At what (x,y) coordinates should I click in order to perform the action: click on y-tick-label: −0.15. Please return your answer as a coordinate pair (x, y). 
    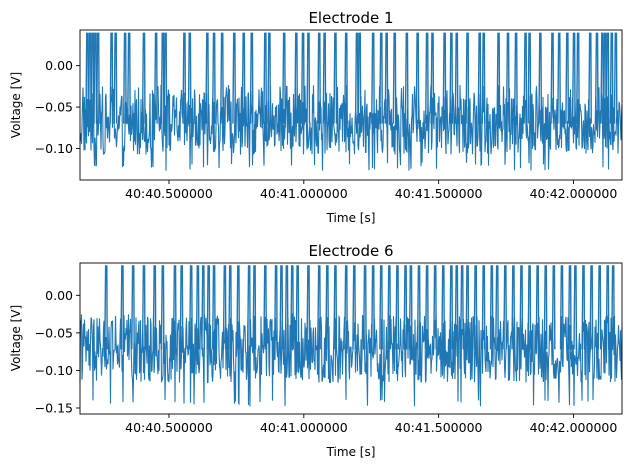
    Looking at the image, I should click on (54, 407).